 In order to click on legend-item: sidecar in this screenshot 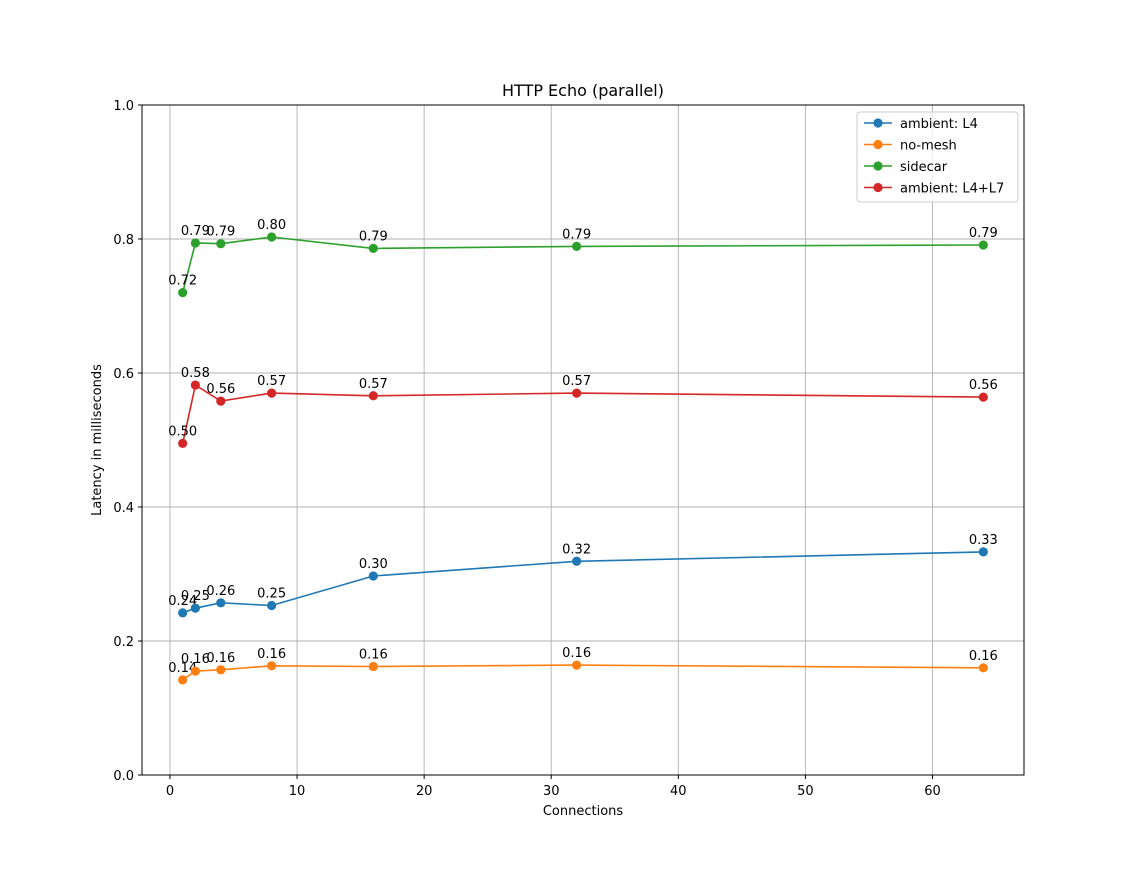, I will do `click(906, 167)`.